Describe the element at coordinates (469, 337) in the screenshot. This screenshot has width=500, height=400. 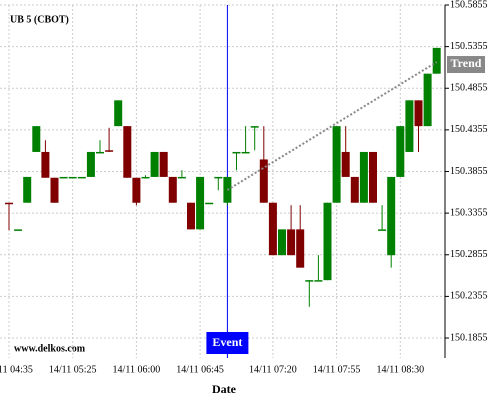
I see `y-tick-label: 150.1855` at that location.